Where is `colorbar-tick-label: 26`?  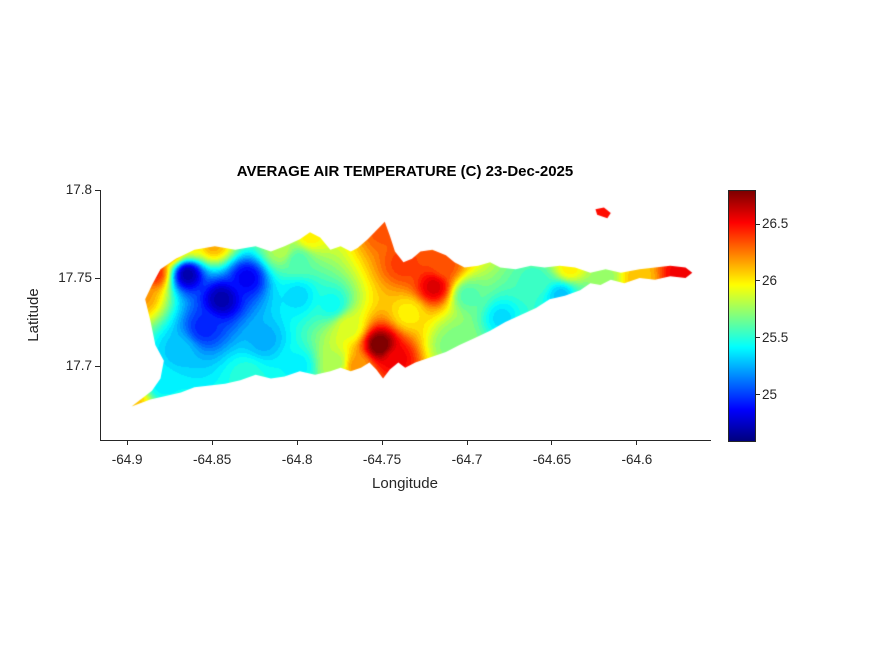 colorbar-tick-label: 26 is located at coordinates (770, 280).